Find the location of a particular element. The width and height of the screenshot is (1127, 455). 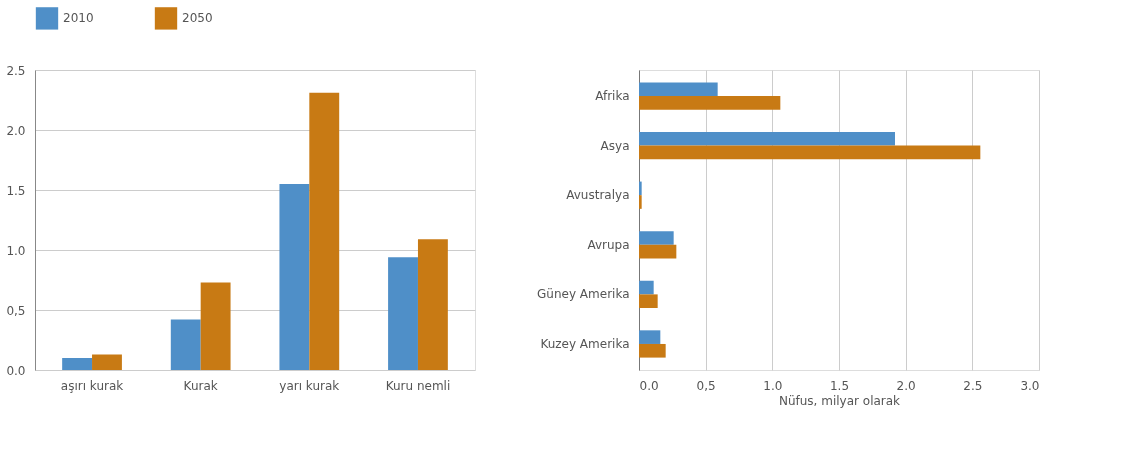

y-tick-label: Asya is located at coordinates (615, 145).